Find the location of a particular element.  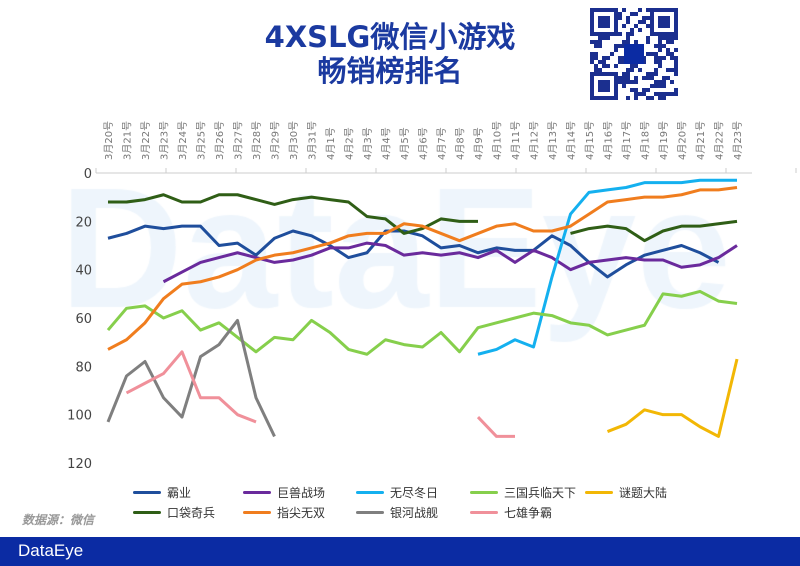

series-三国兵临天下 is located at coordinates (422, 322).